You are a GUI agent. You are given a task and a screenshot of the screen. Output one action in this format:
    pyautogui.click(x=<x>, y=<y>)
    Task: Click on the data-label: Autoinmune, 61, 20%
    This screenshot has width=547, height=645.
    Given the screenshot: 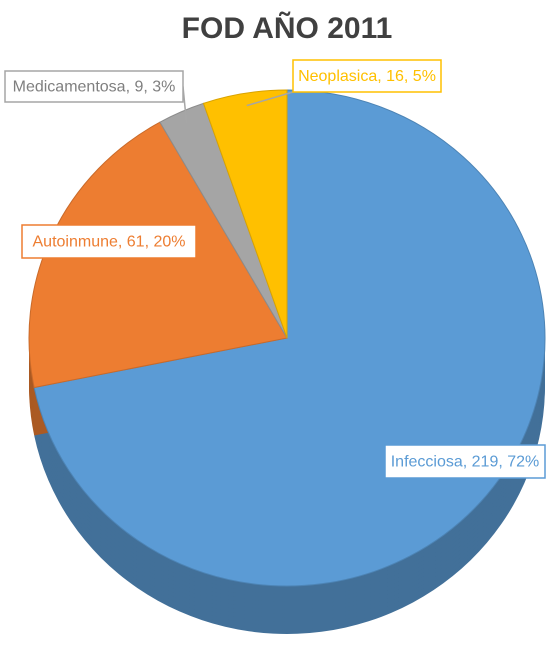 What is the action you would take?
    pyautogui.click(x=109, y=242)
    